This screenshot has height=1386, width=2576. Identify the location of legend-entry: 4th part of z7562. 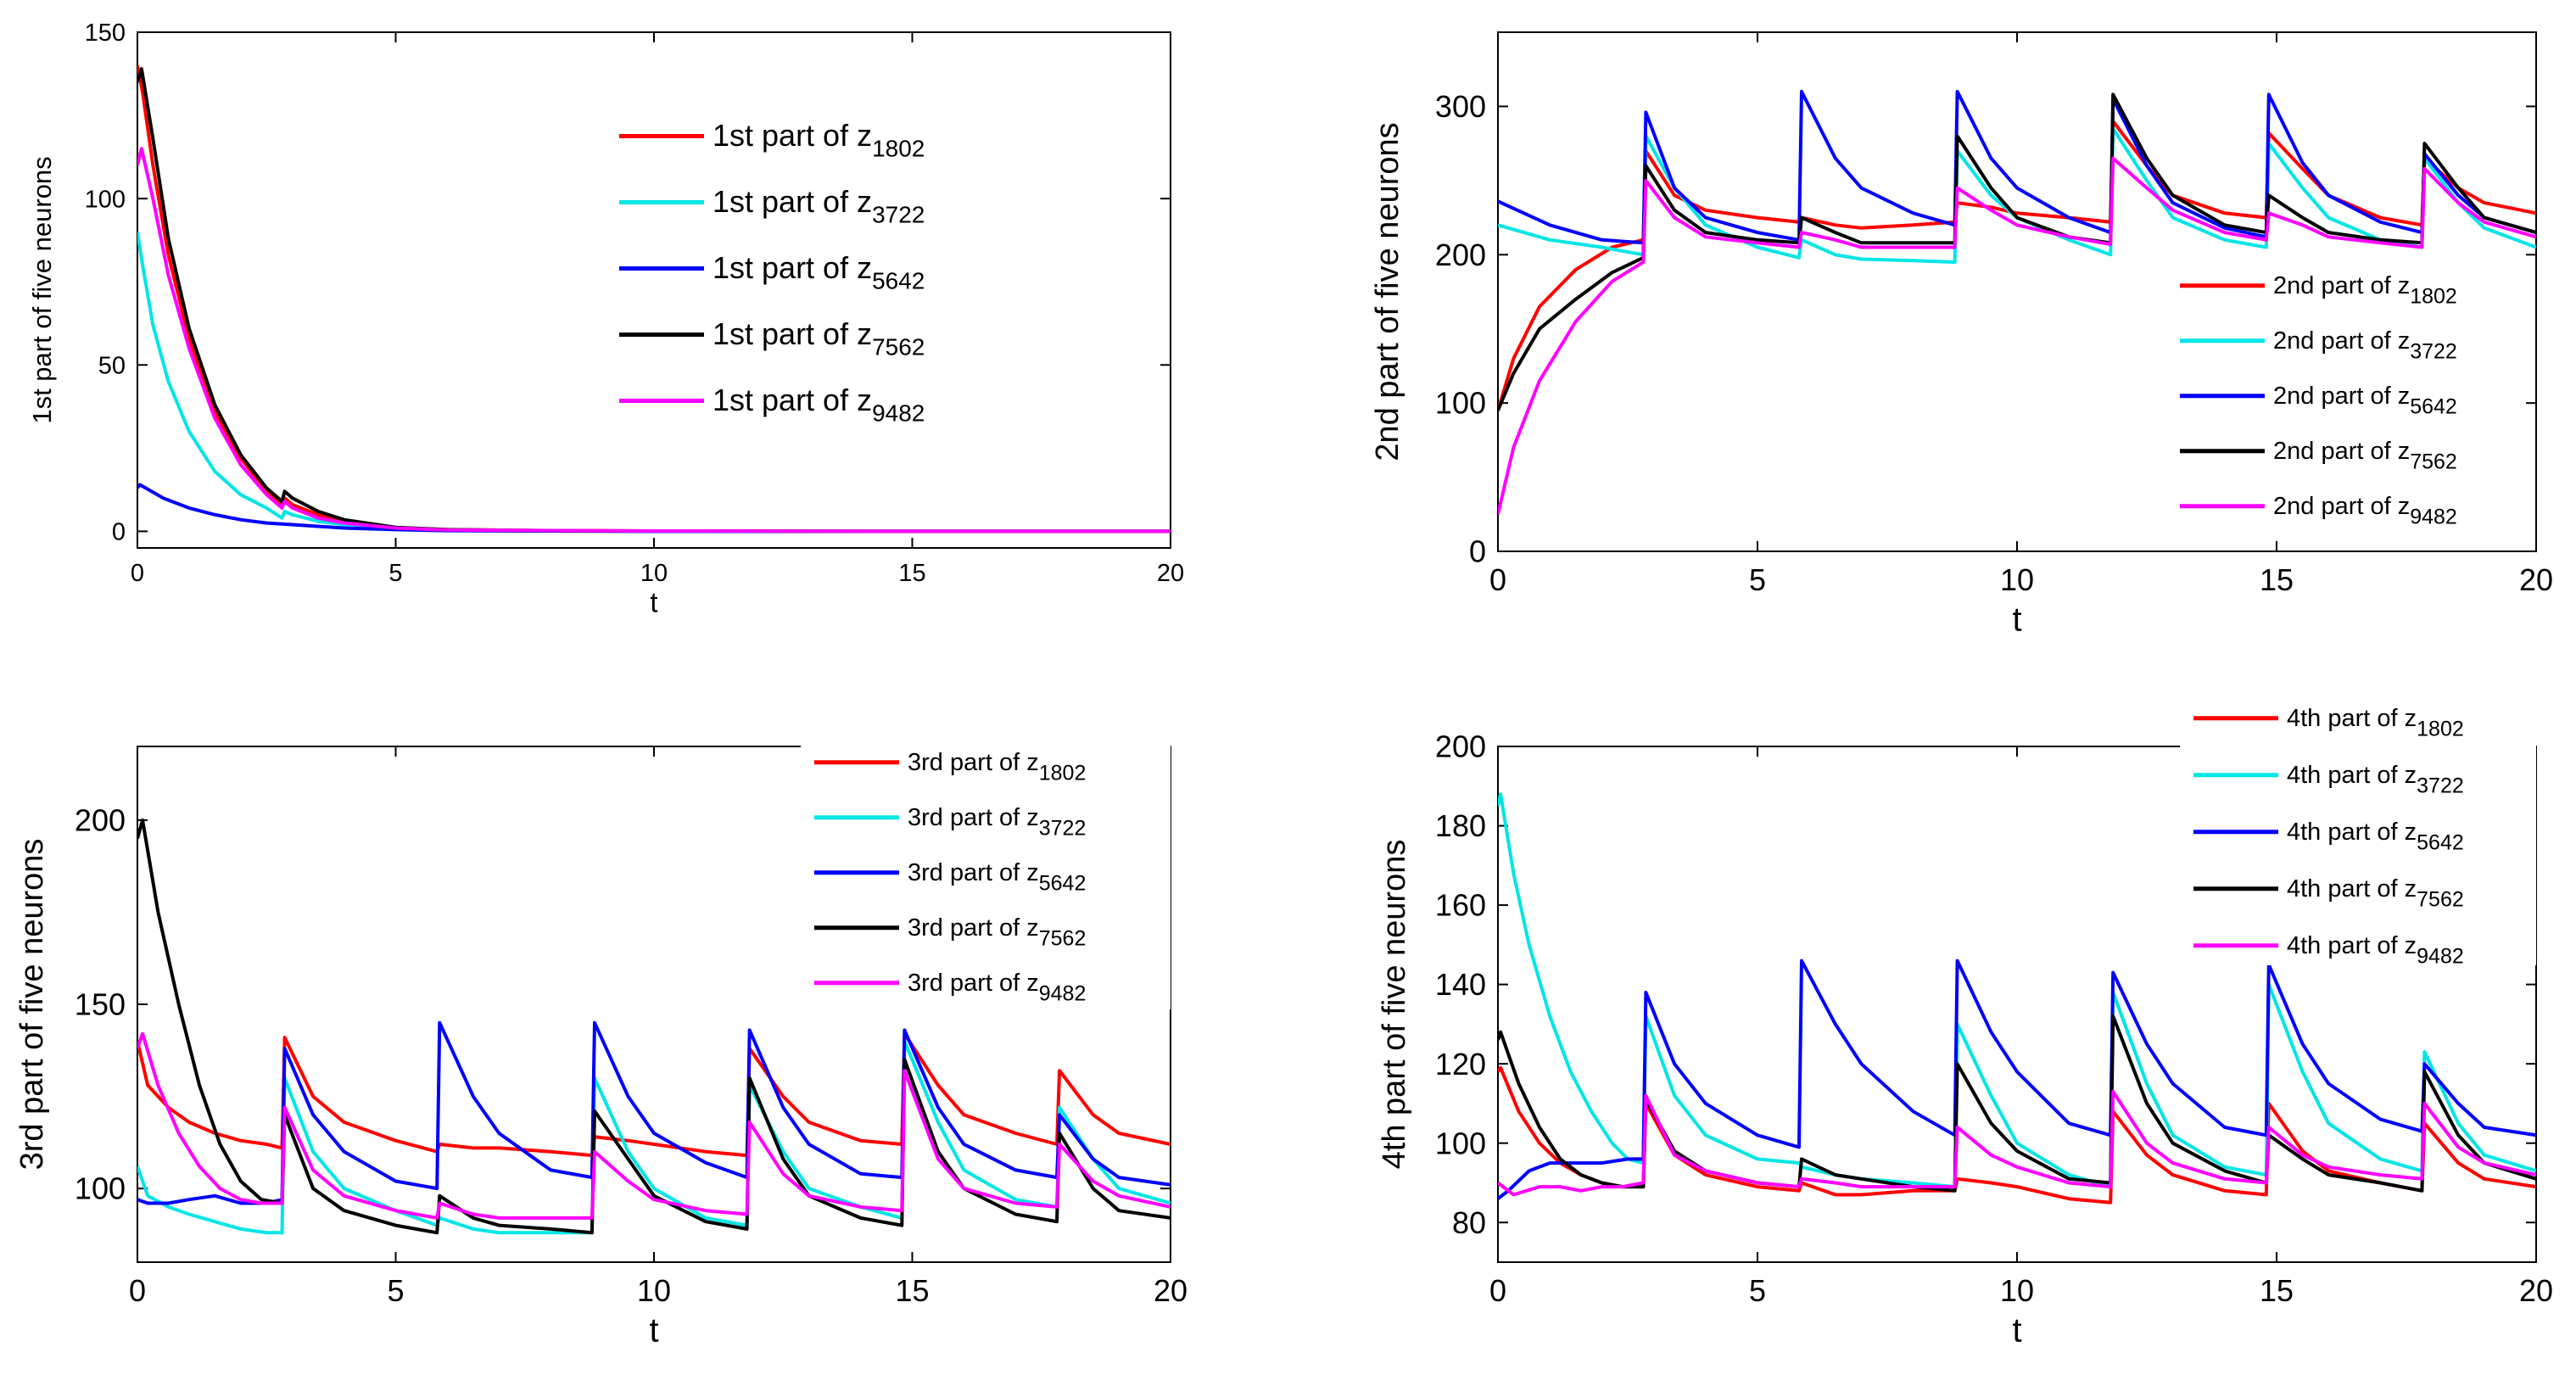
(2375, 893).